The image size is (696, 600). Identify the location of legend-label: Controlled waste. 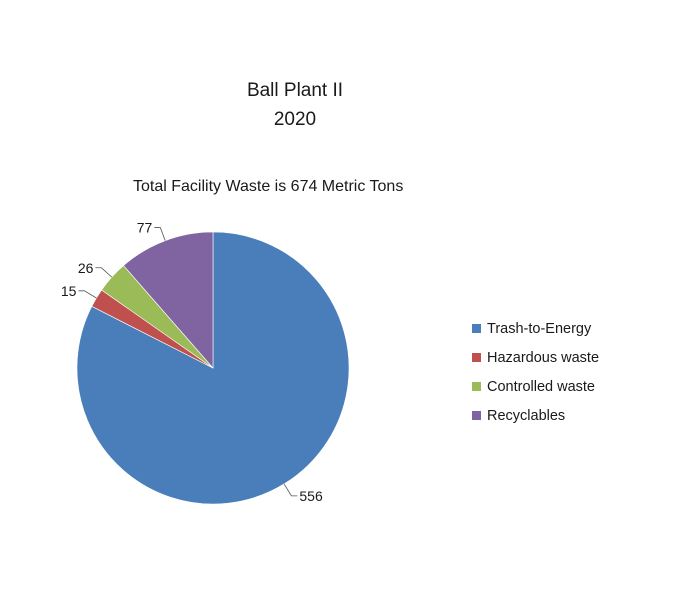
(541, 386).